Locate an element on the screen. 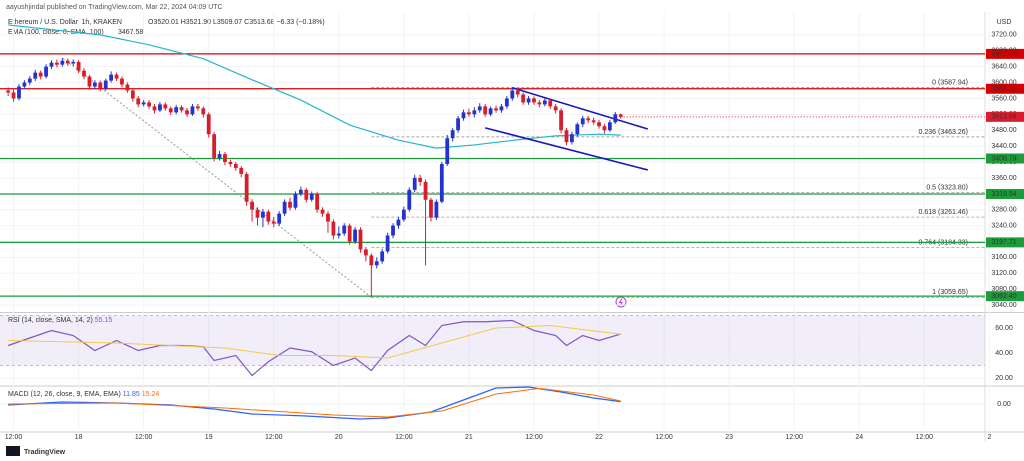  fib-label: 0 (3587.94) is located at coordinates (950, 82).